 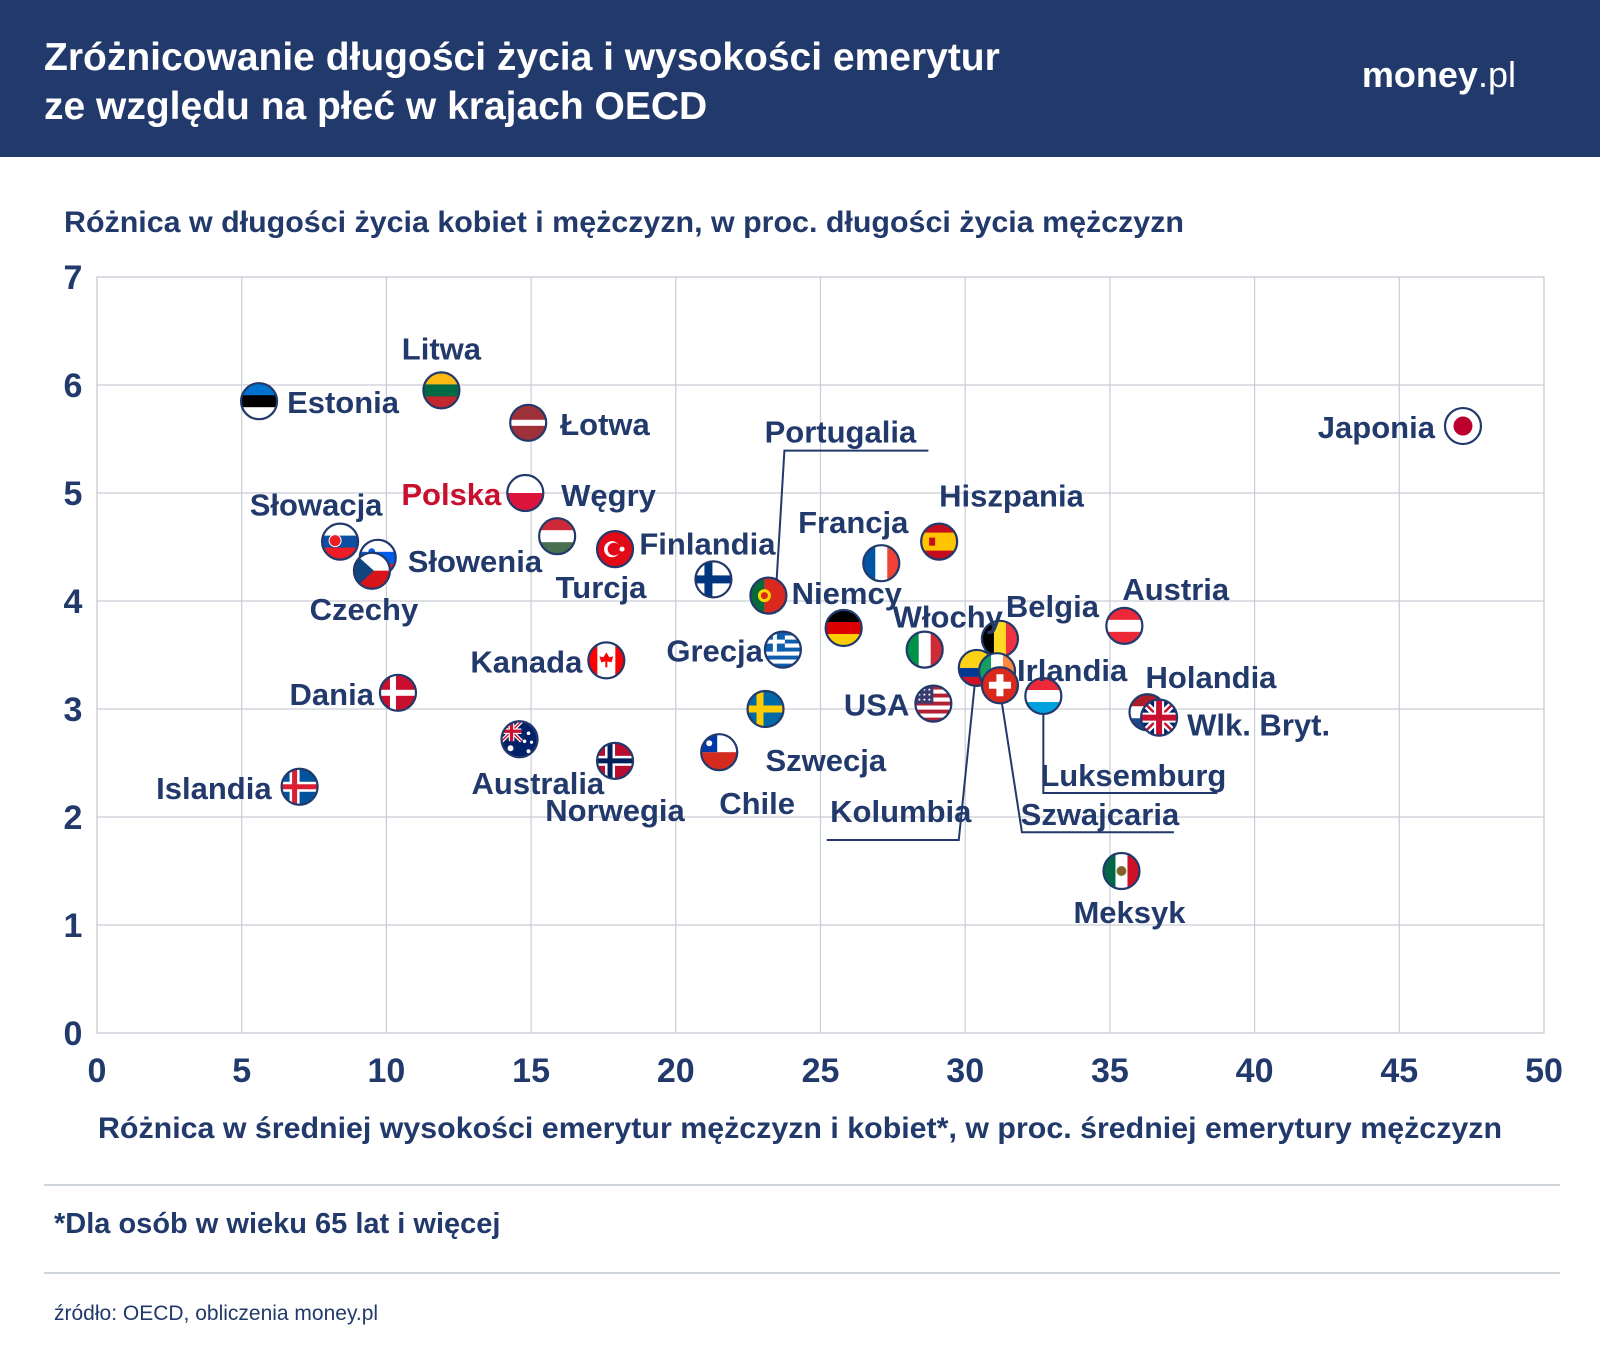 I want to click on point-label: Australia, so click(x=538, y=783).